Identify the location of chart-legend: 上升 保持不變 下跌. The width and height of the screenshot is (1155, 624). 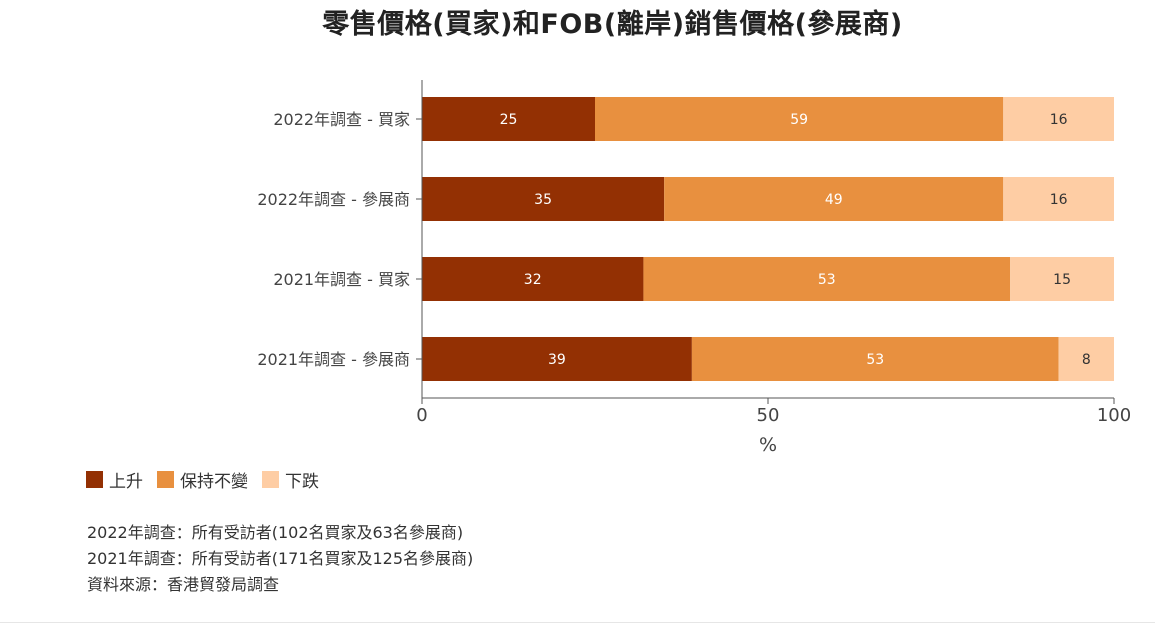
(209, 479).